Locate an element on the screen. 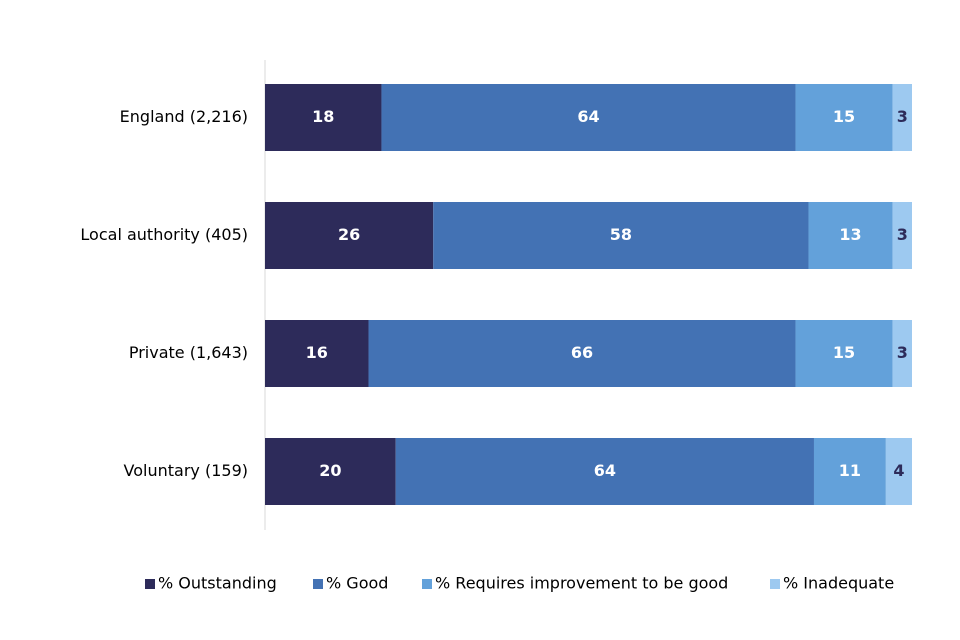  data-label: 13 is located at coordinates (850, 234).